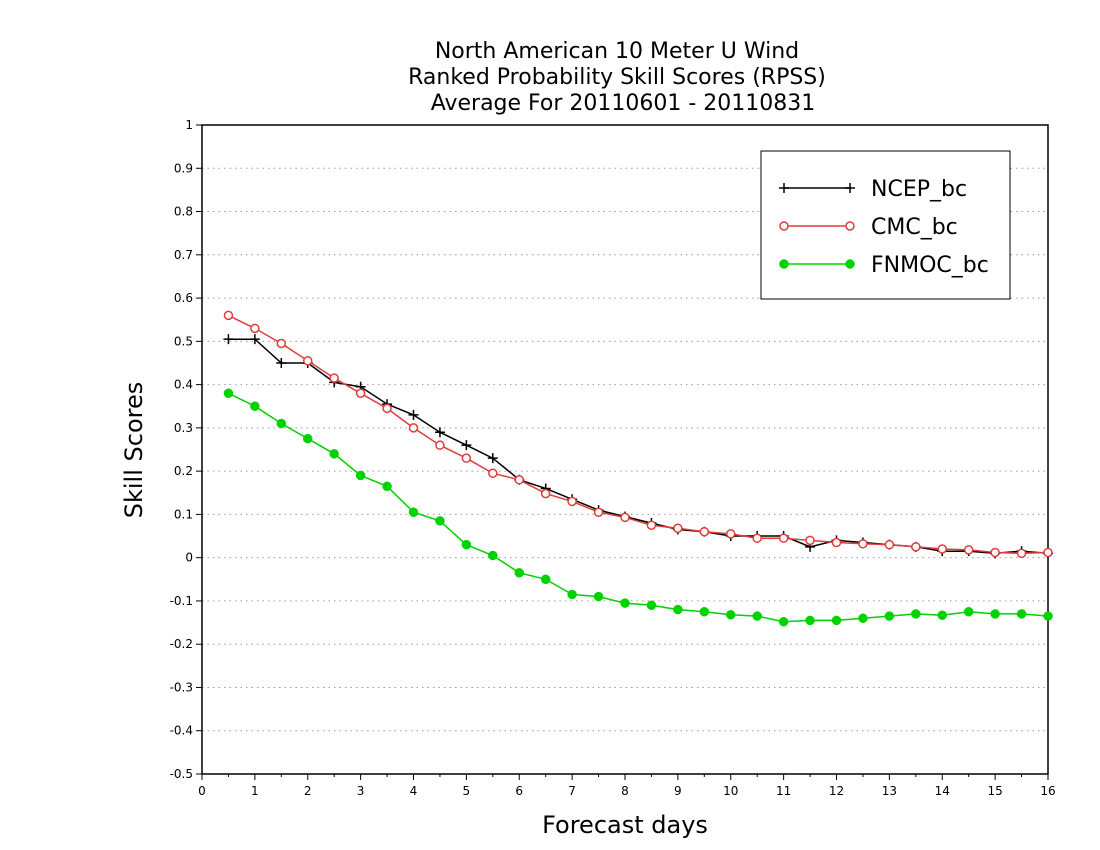  What do you see at coordinates (914, 227) in the screenshot?
I see `legend-label: CMC_bc` at bounding box center [914, 227].